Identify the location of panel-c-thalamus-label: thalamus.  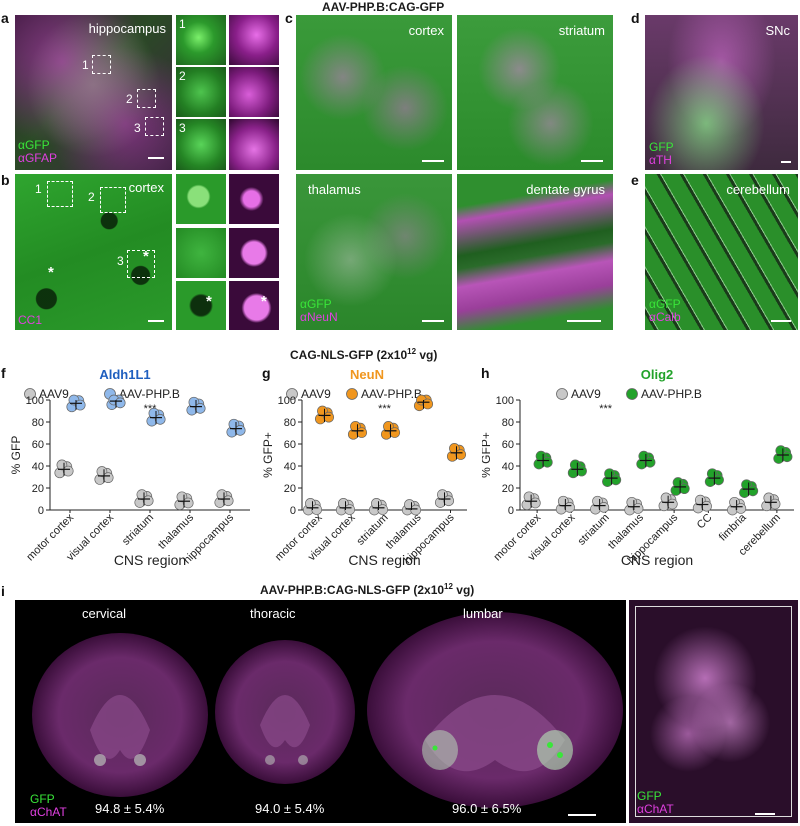
(334, 189).